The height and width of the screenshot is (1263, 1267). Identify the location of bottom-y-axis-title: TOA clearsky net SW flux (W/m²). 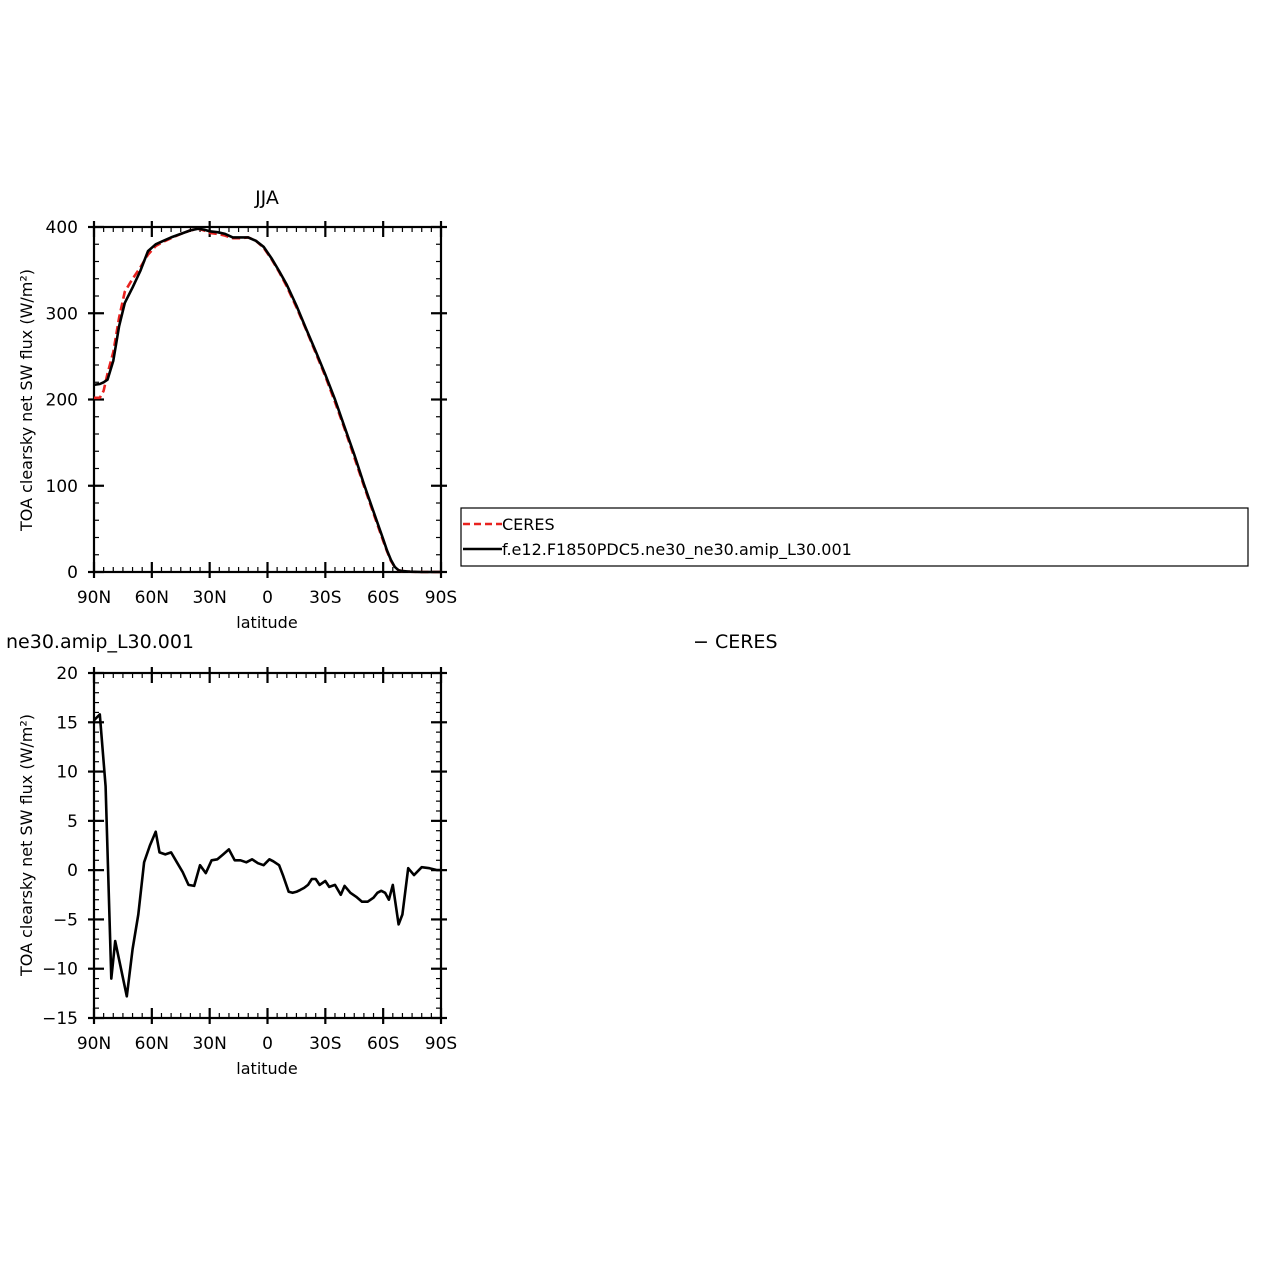
(26, 845).